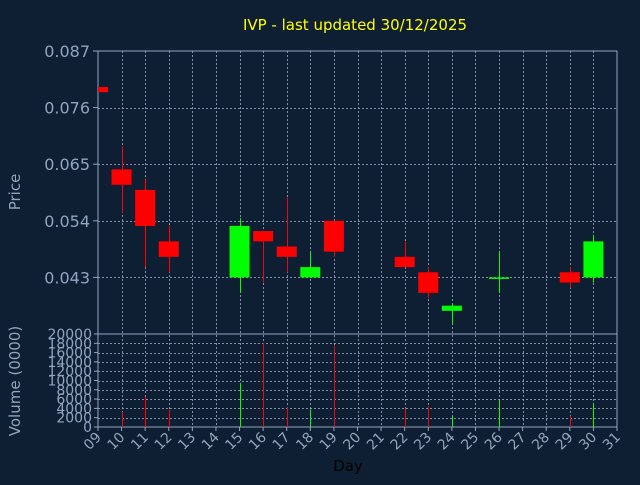 This screenshot has width=640, height=485. I want to click on volume-bars, so click(358, 385).